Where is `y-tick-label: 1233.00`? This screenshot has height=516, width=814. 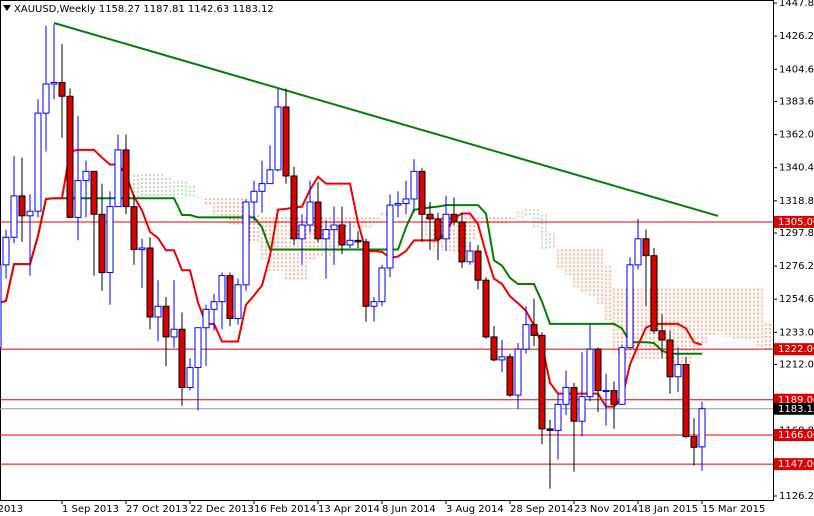 y-tick-label: 1233.00 is located at coordinates (796, 332).